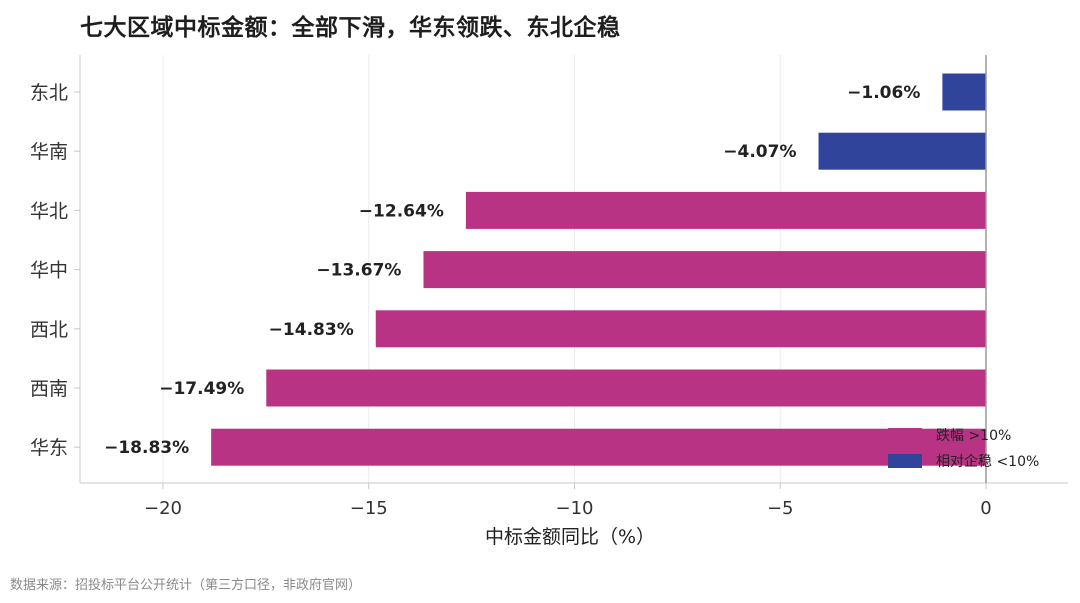 Image resolution: width=1080 pixels, height=603 pixels. What do you see at coordinates (780, 508) in the screenshot?
I see `x-tick-label: −5` at bounding box center [780, 508].